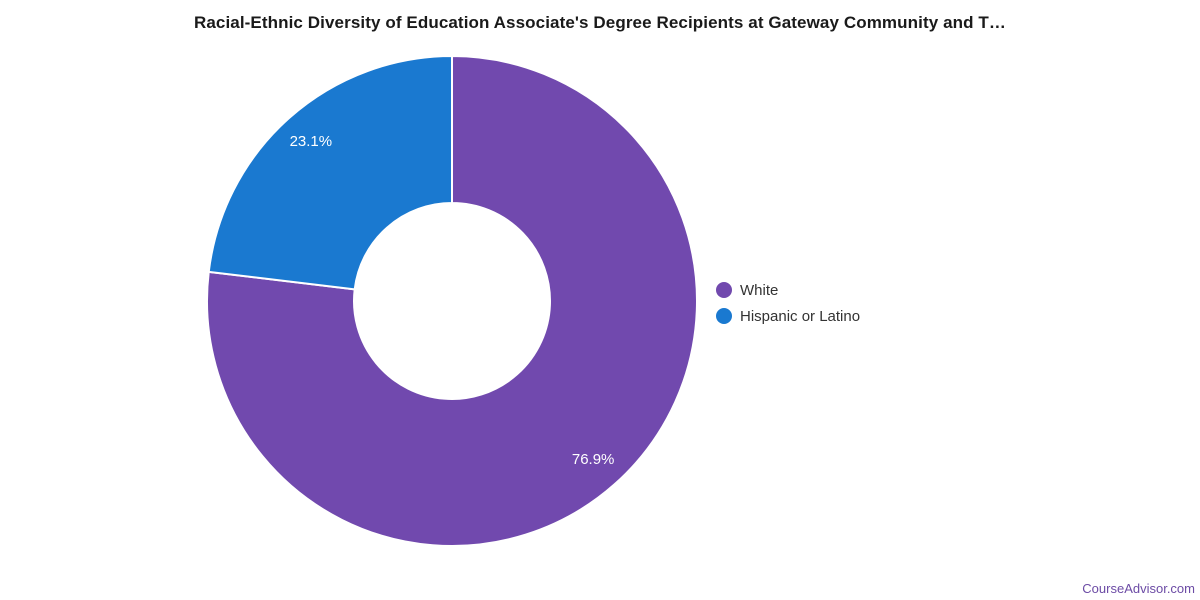  Describe the element at coordinates (788, 290) in the screenshot. I see `legend-item-white: White` at that location.